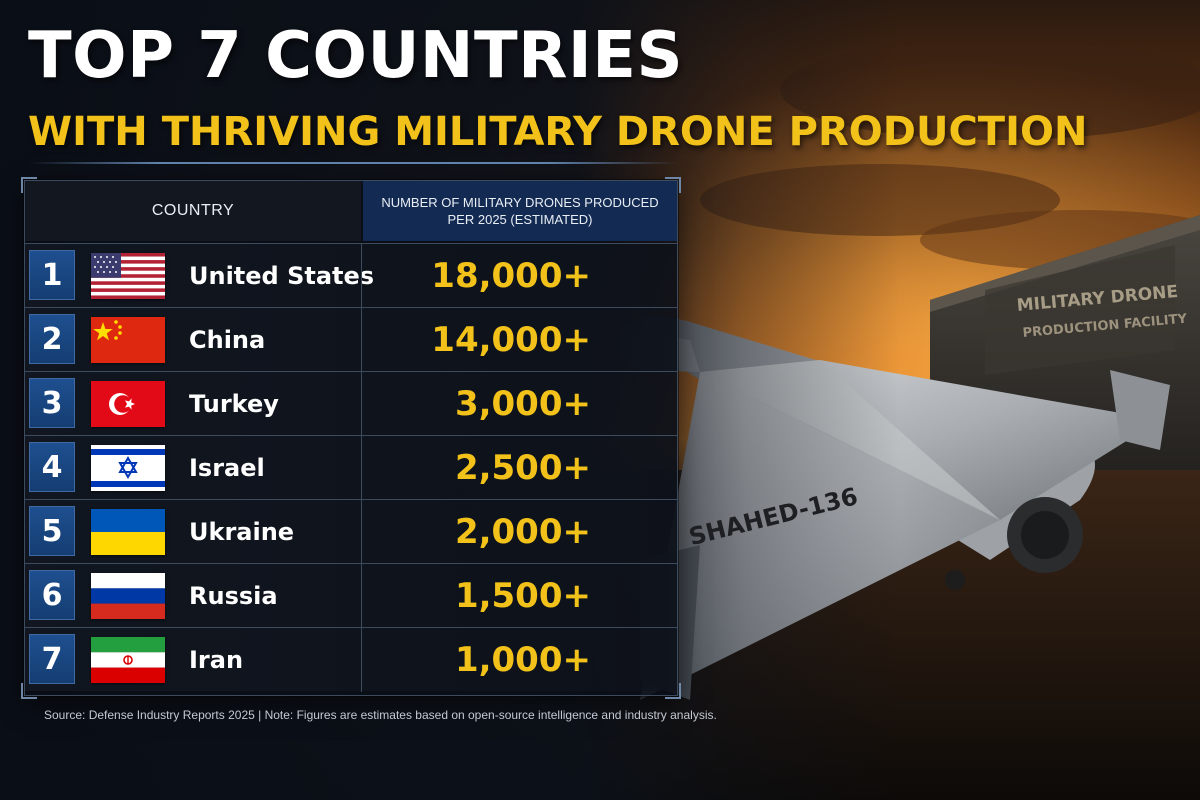  Describe the element at coordinates (522, 596) in the screenshot. I see `drone-count: 1,500+` at that location.